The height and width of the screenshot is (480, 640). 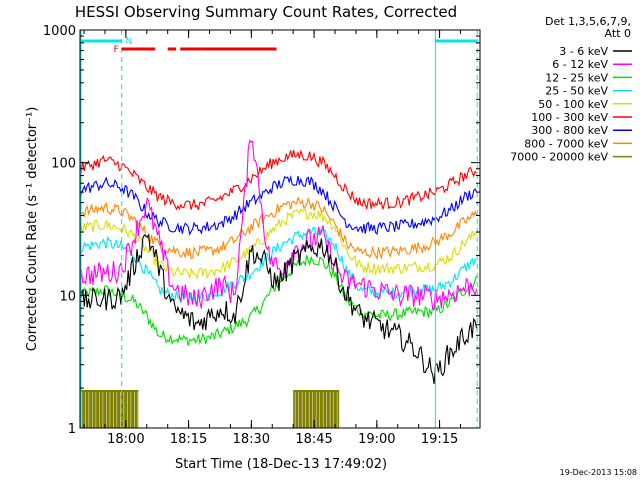 What do you see at coordinates (618, 33) in the screenshot?
I see `legend-header-attenuator: Att 0` at bounding box center [618, 33].